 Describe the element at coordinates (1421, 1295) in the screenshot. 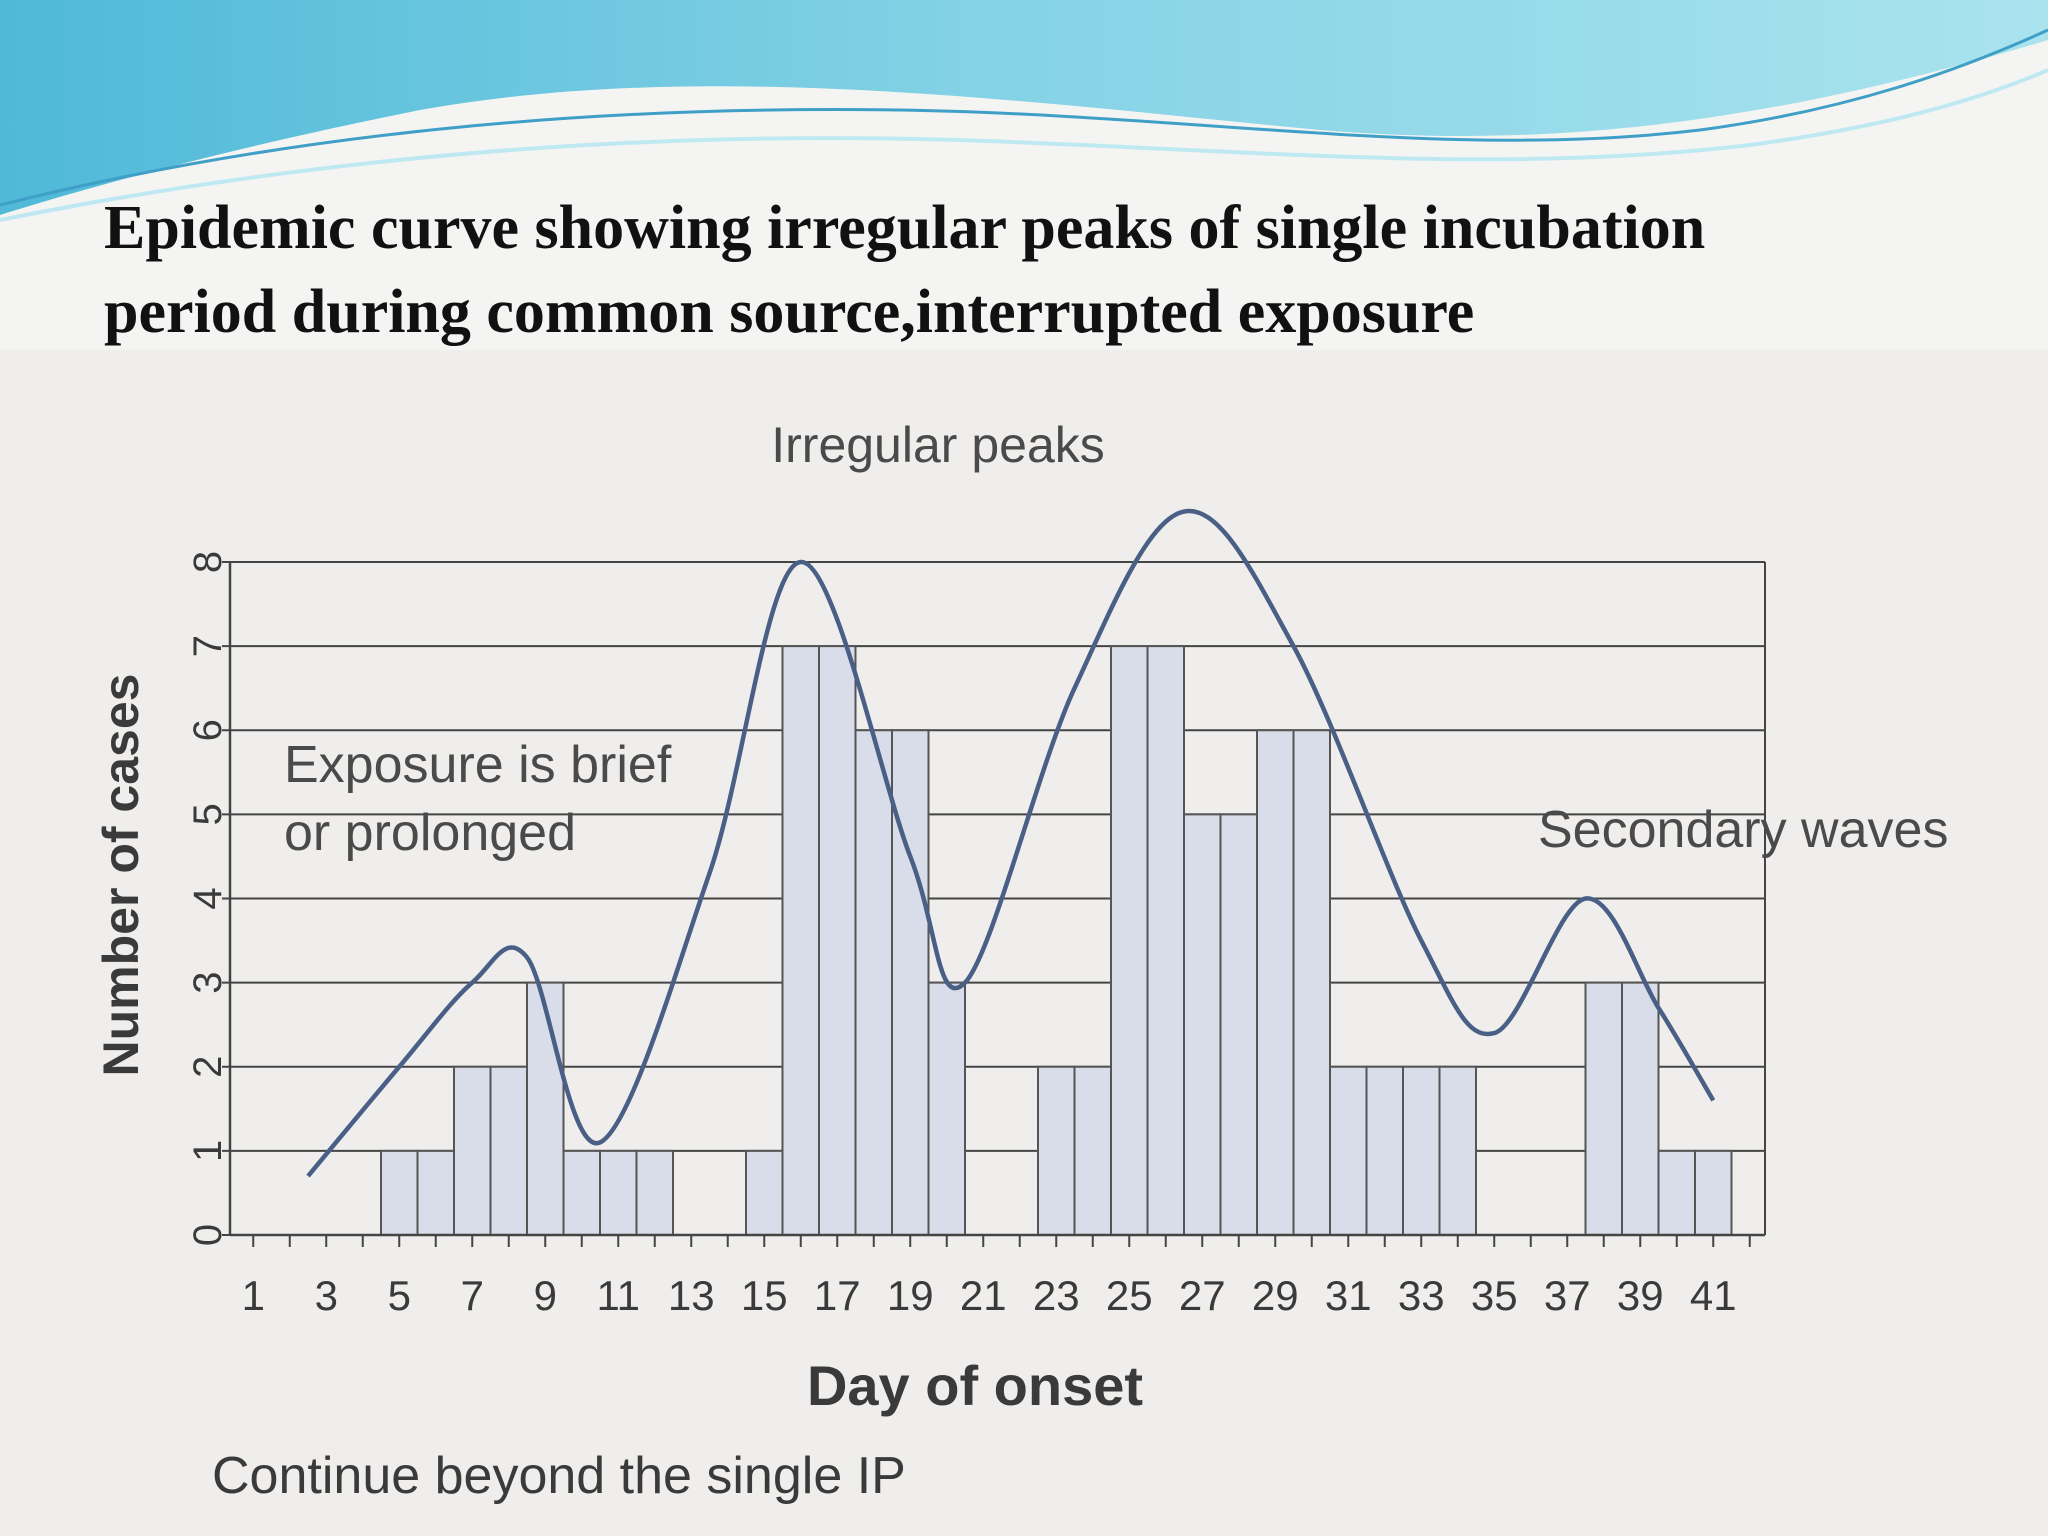

I see `x-tick-label-33: 33` at that location.